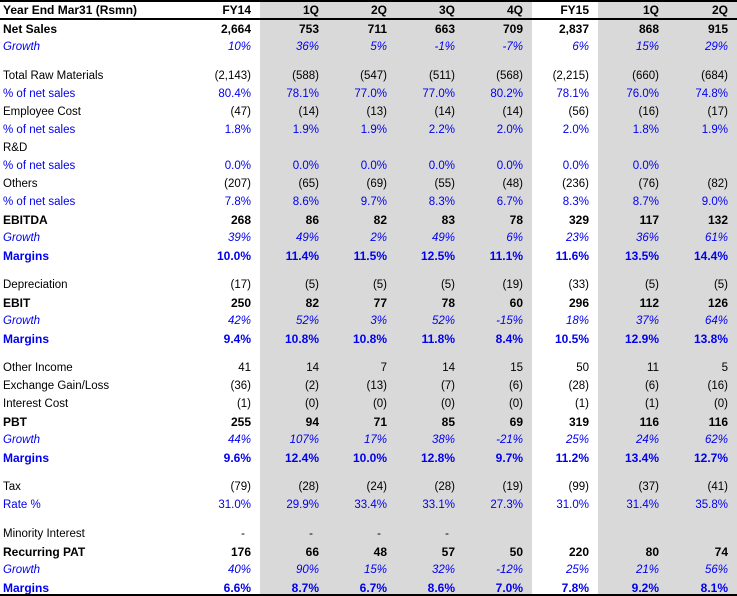 The image size is (737, 596). Describe the element at coordinates (236, 10) in the screenshot. I see `column-header-fy14: FY14` at that location.